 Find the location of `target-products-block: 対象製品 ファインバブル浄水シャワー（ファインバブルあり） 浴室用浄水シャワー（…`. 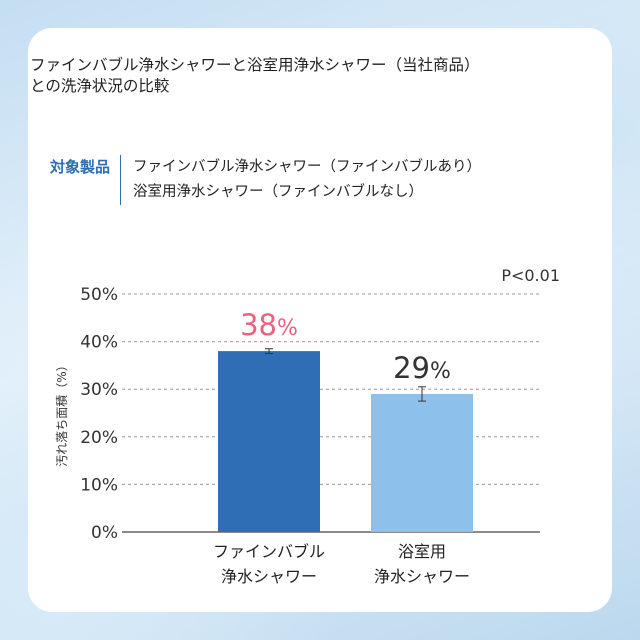

target-products-block: 対象製品 ファインバブル浄水シャワー（ファインバブルあり） 浴室用浄水シャワー（… is located at coordinates (265, 180).